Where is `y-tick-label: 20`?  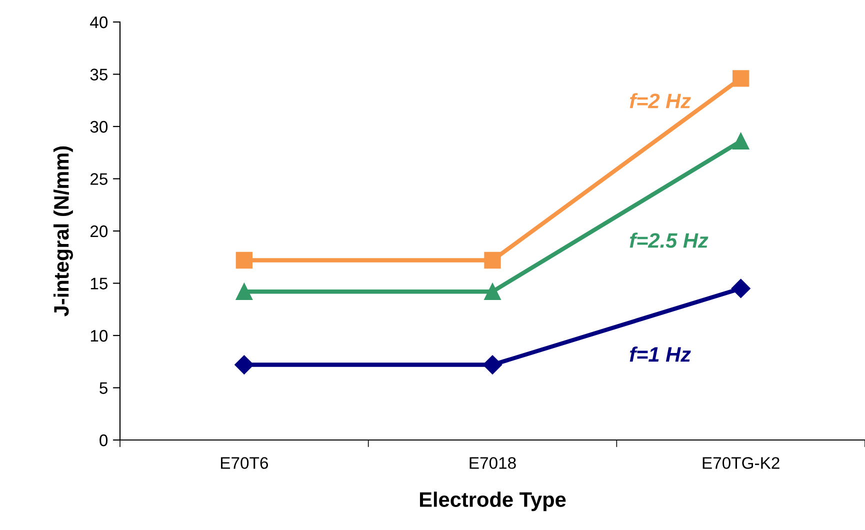 y-tick-label: 20 is located at coordinates (99, 231).